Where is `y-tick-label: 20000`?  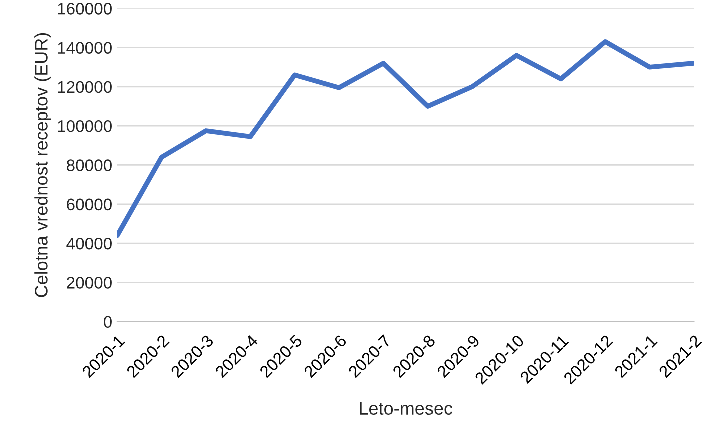 y-tick-label: 20000 is located at coordinates (89, 283).